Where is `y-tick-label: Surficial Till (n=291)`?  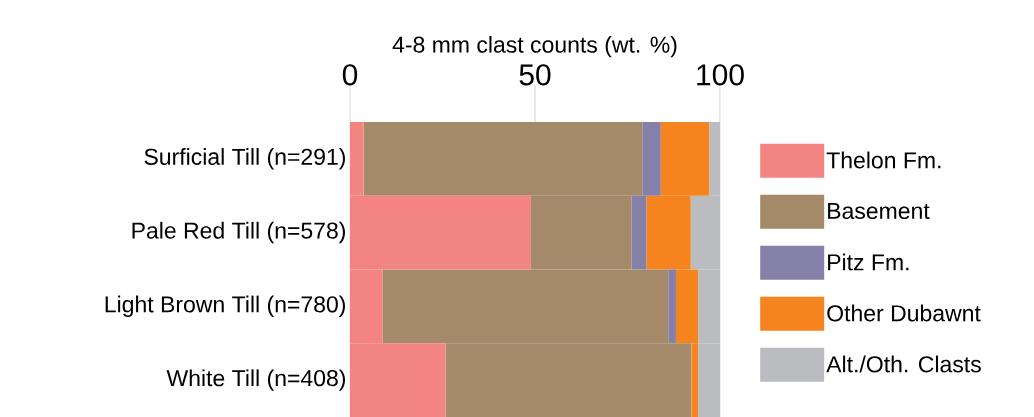
y-tick-label: Surficial Till (n=291) is located at coordinates (244, 159).